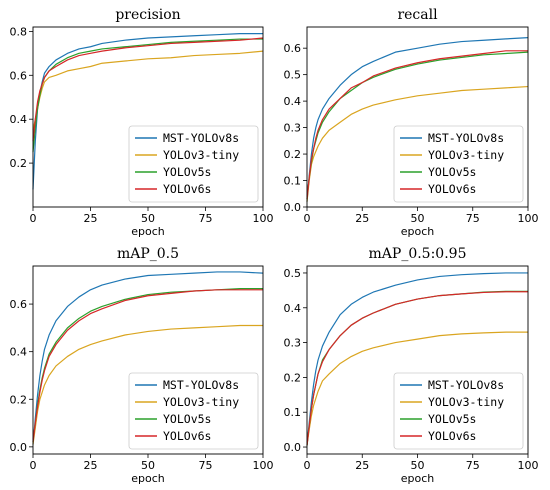  Describe the element at coordinates (418, 254) in the screenshot. I see `chart-title: mAP_0.5:0.95` at that location.